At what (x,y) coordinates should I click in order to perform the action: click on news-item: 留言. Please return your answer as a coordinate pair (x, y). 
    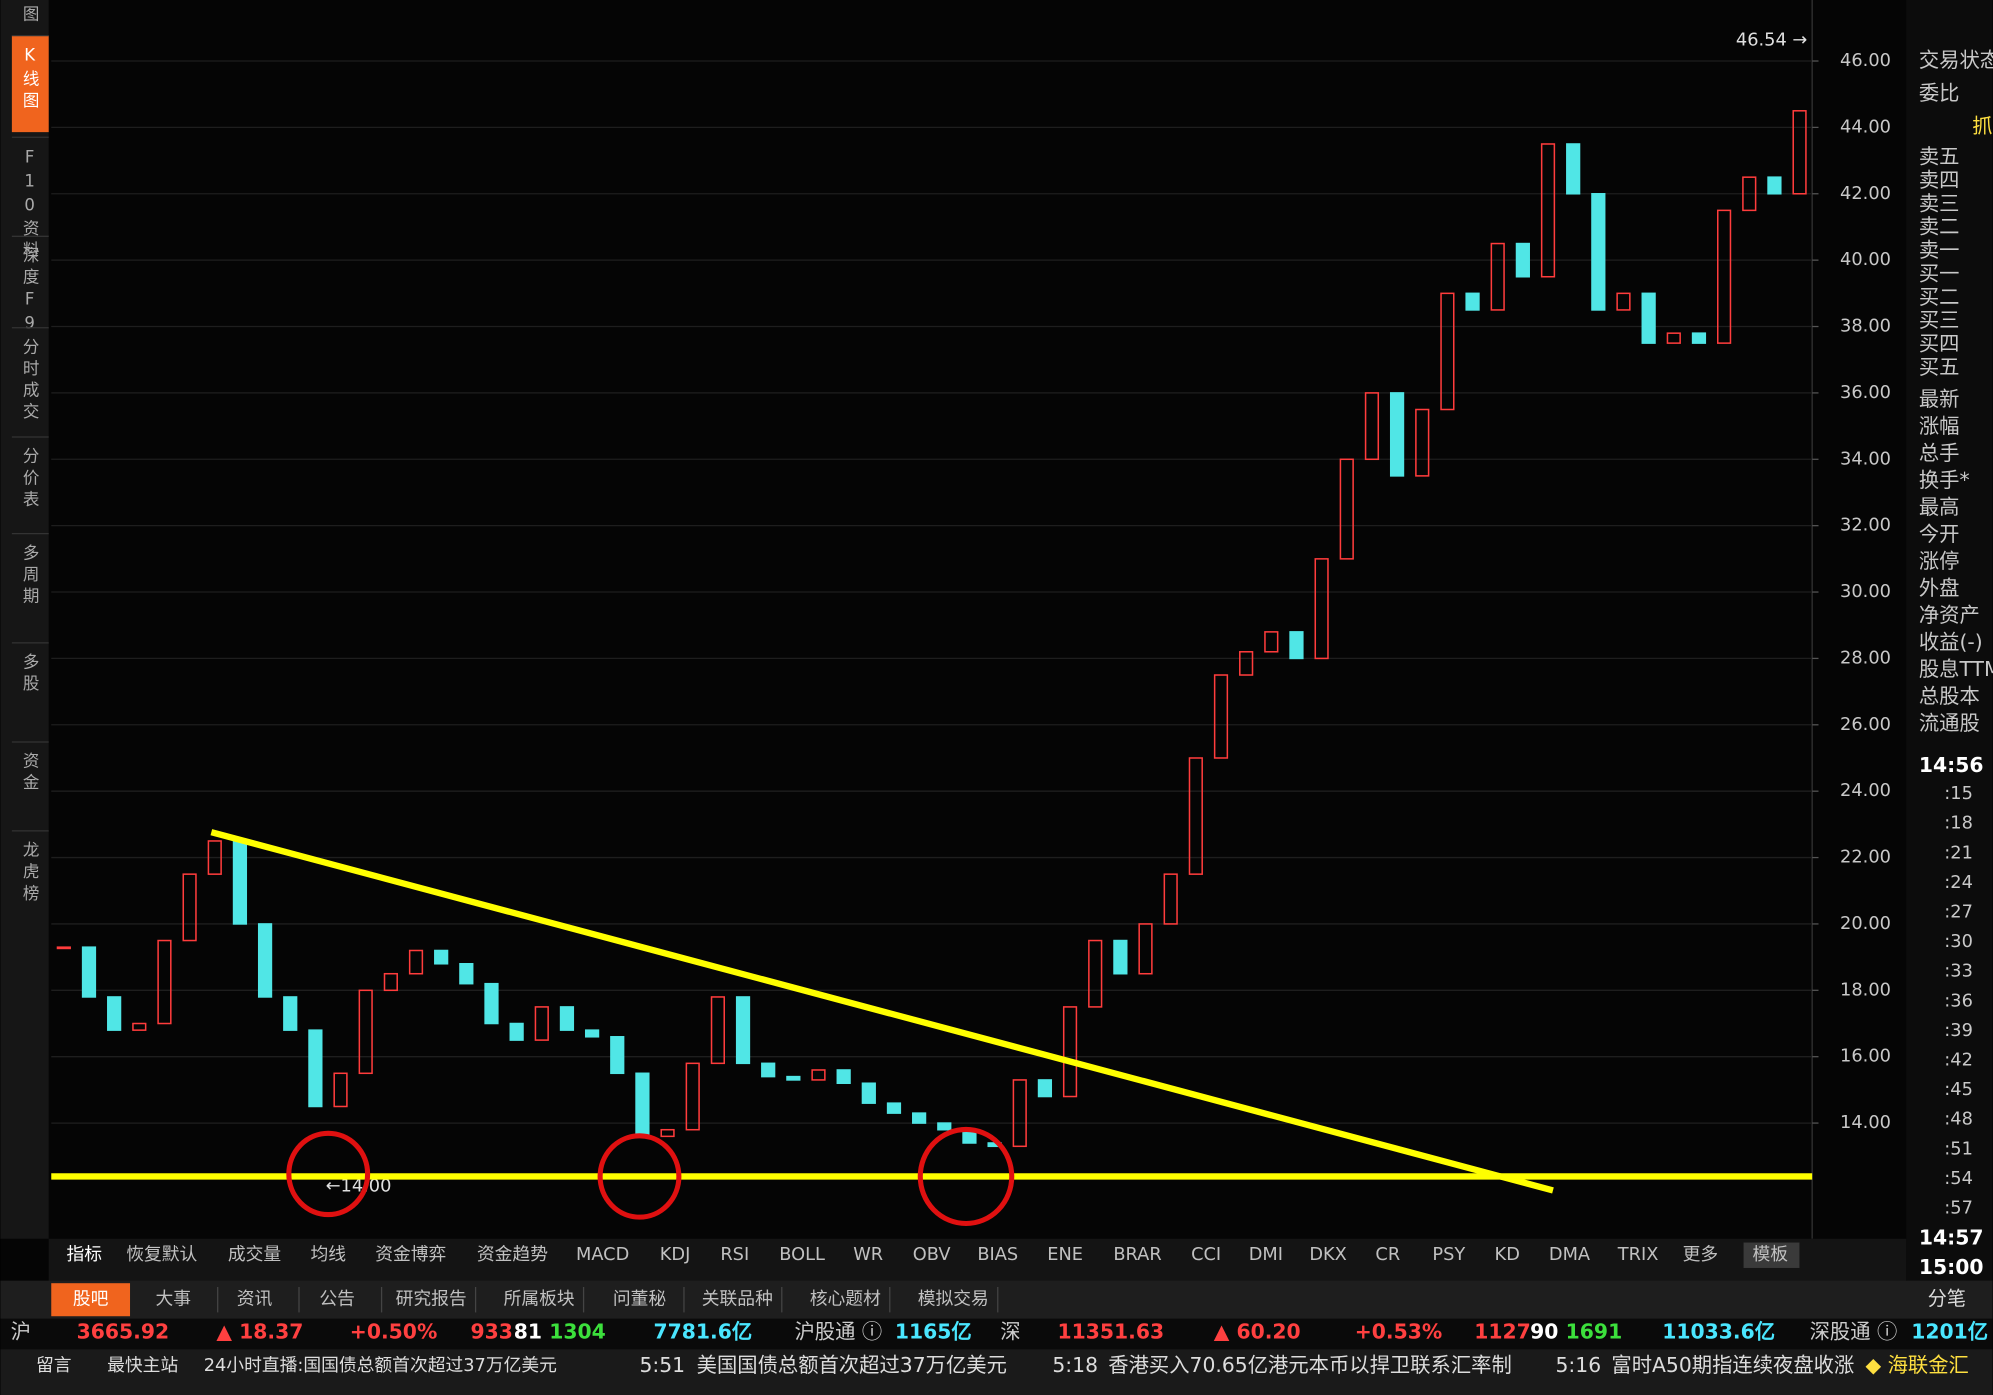
    Looking at the image, I should click on (54, 1365).